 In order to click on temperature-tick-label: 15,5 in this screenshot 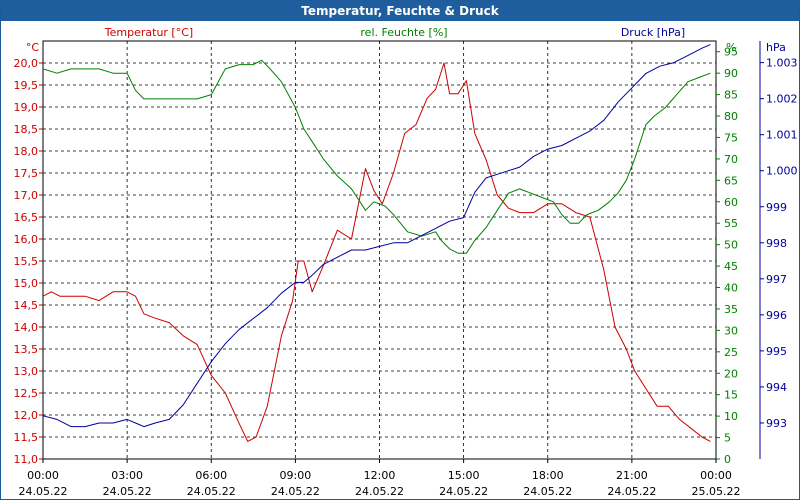, I will do `click(26, 261)`.